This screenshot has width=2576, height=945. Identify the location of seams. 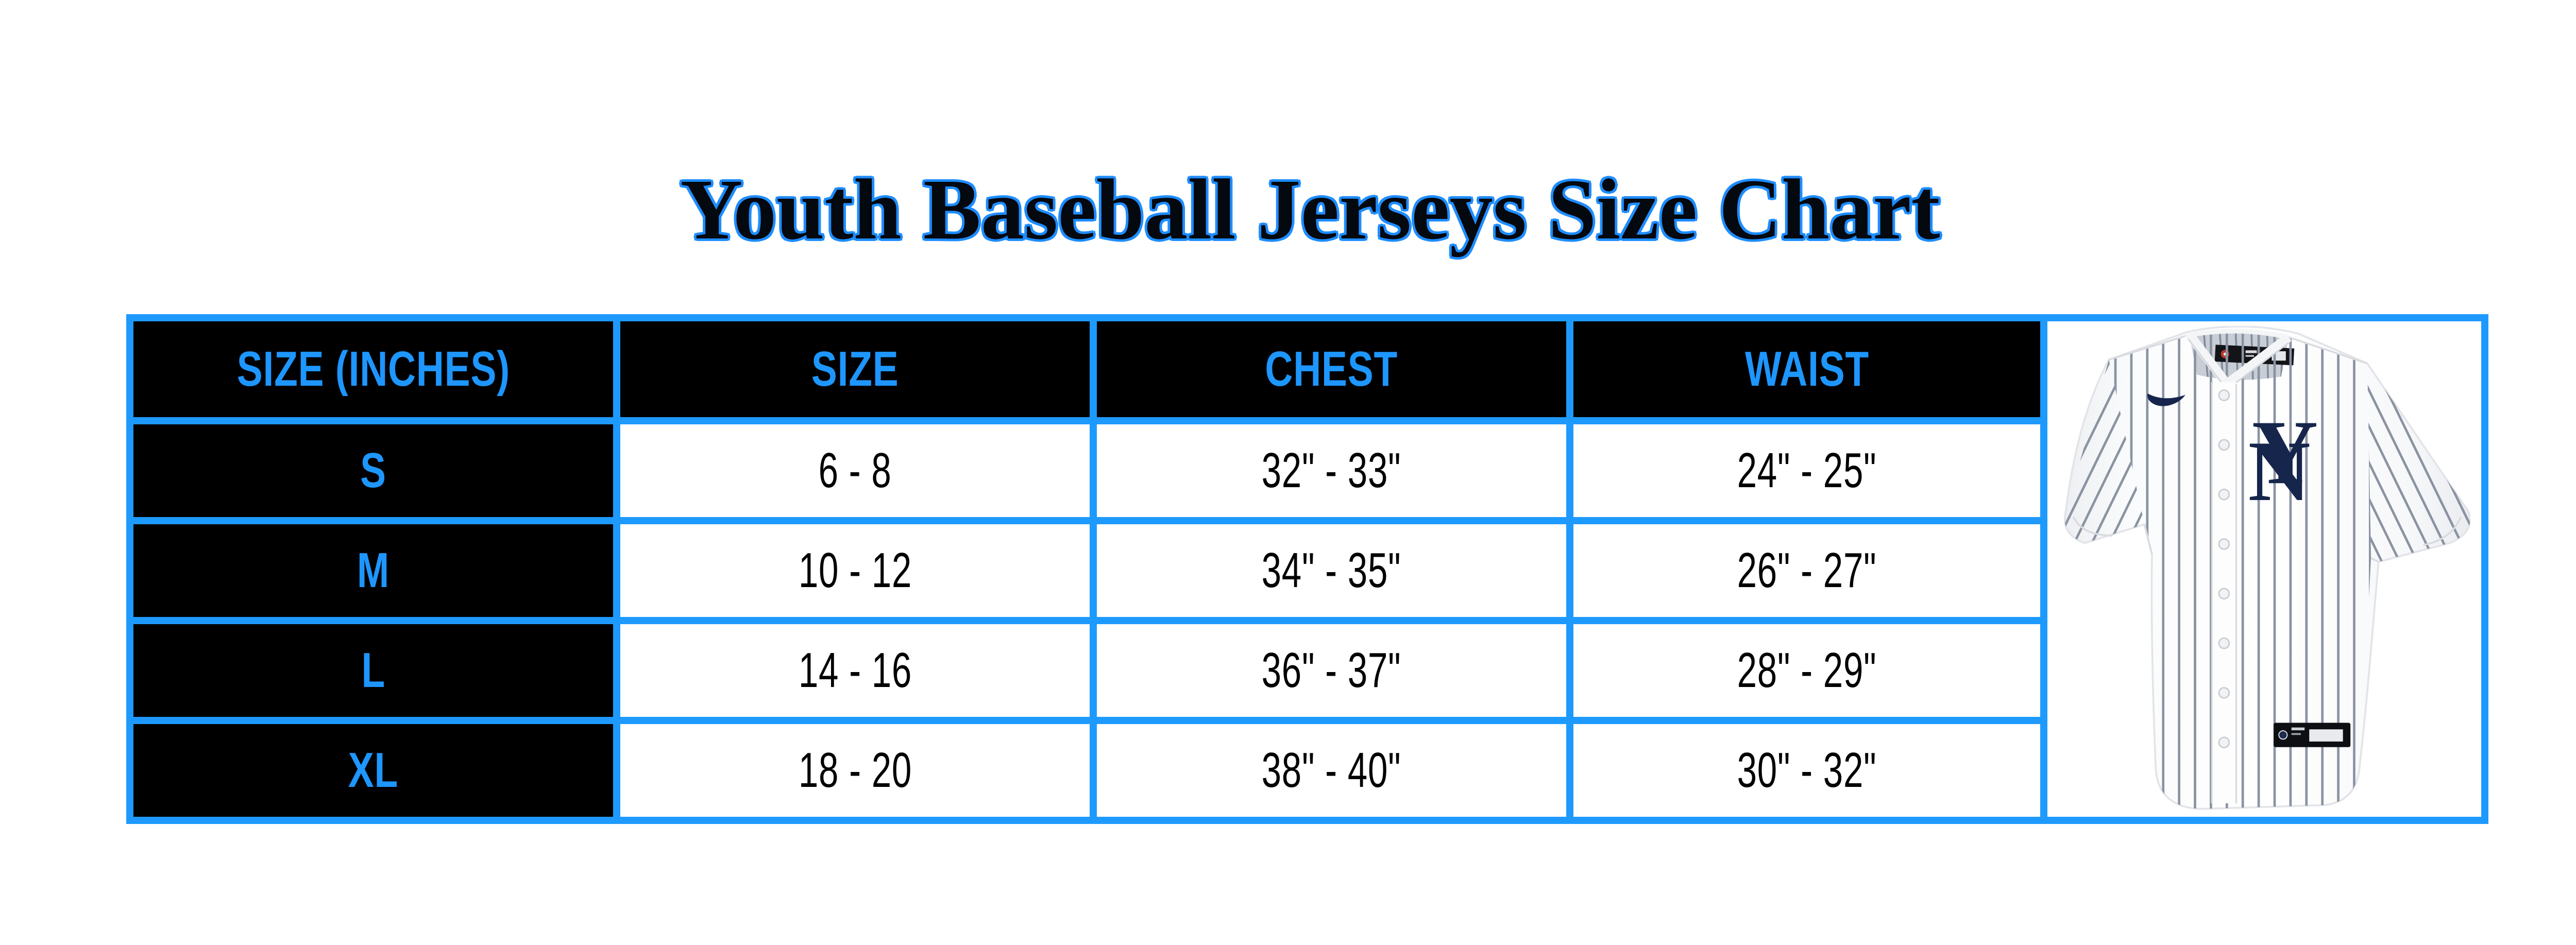
(2267, 449).